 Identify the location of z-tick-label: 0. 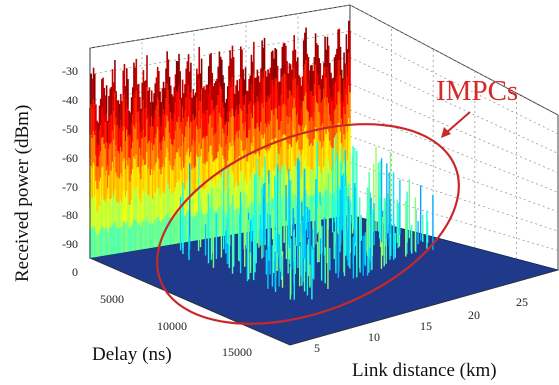
(75, 272).